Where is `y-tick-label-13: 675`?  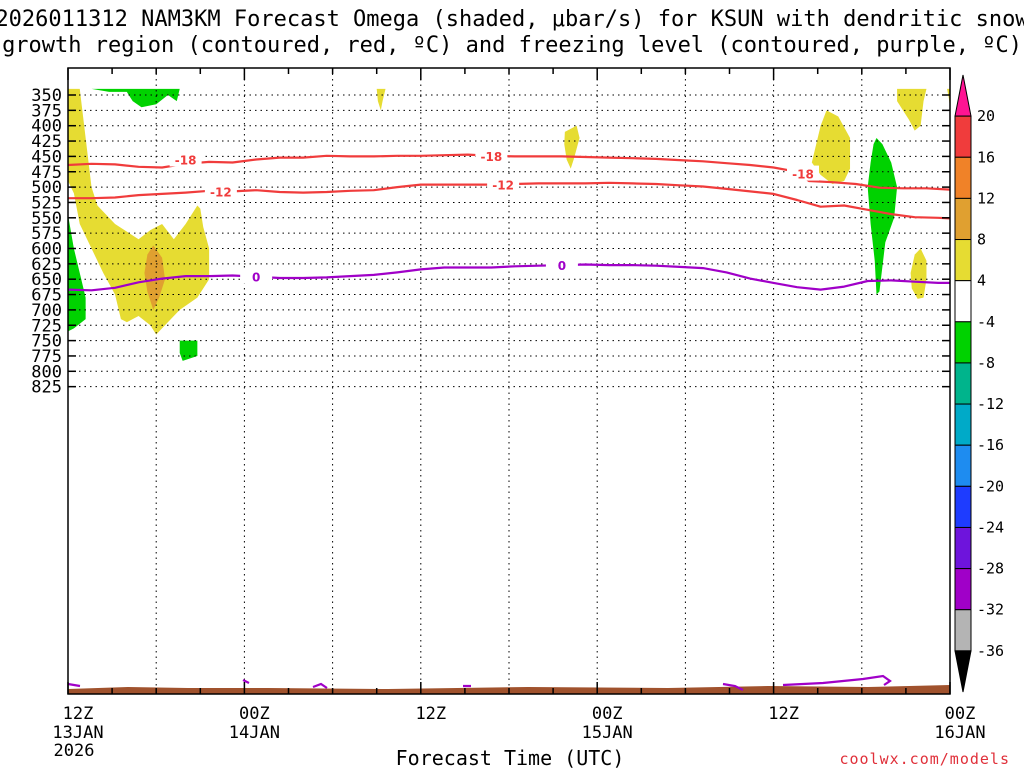
y-tick-label-13: 675 is located at coordinates (46, 296).